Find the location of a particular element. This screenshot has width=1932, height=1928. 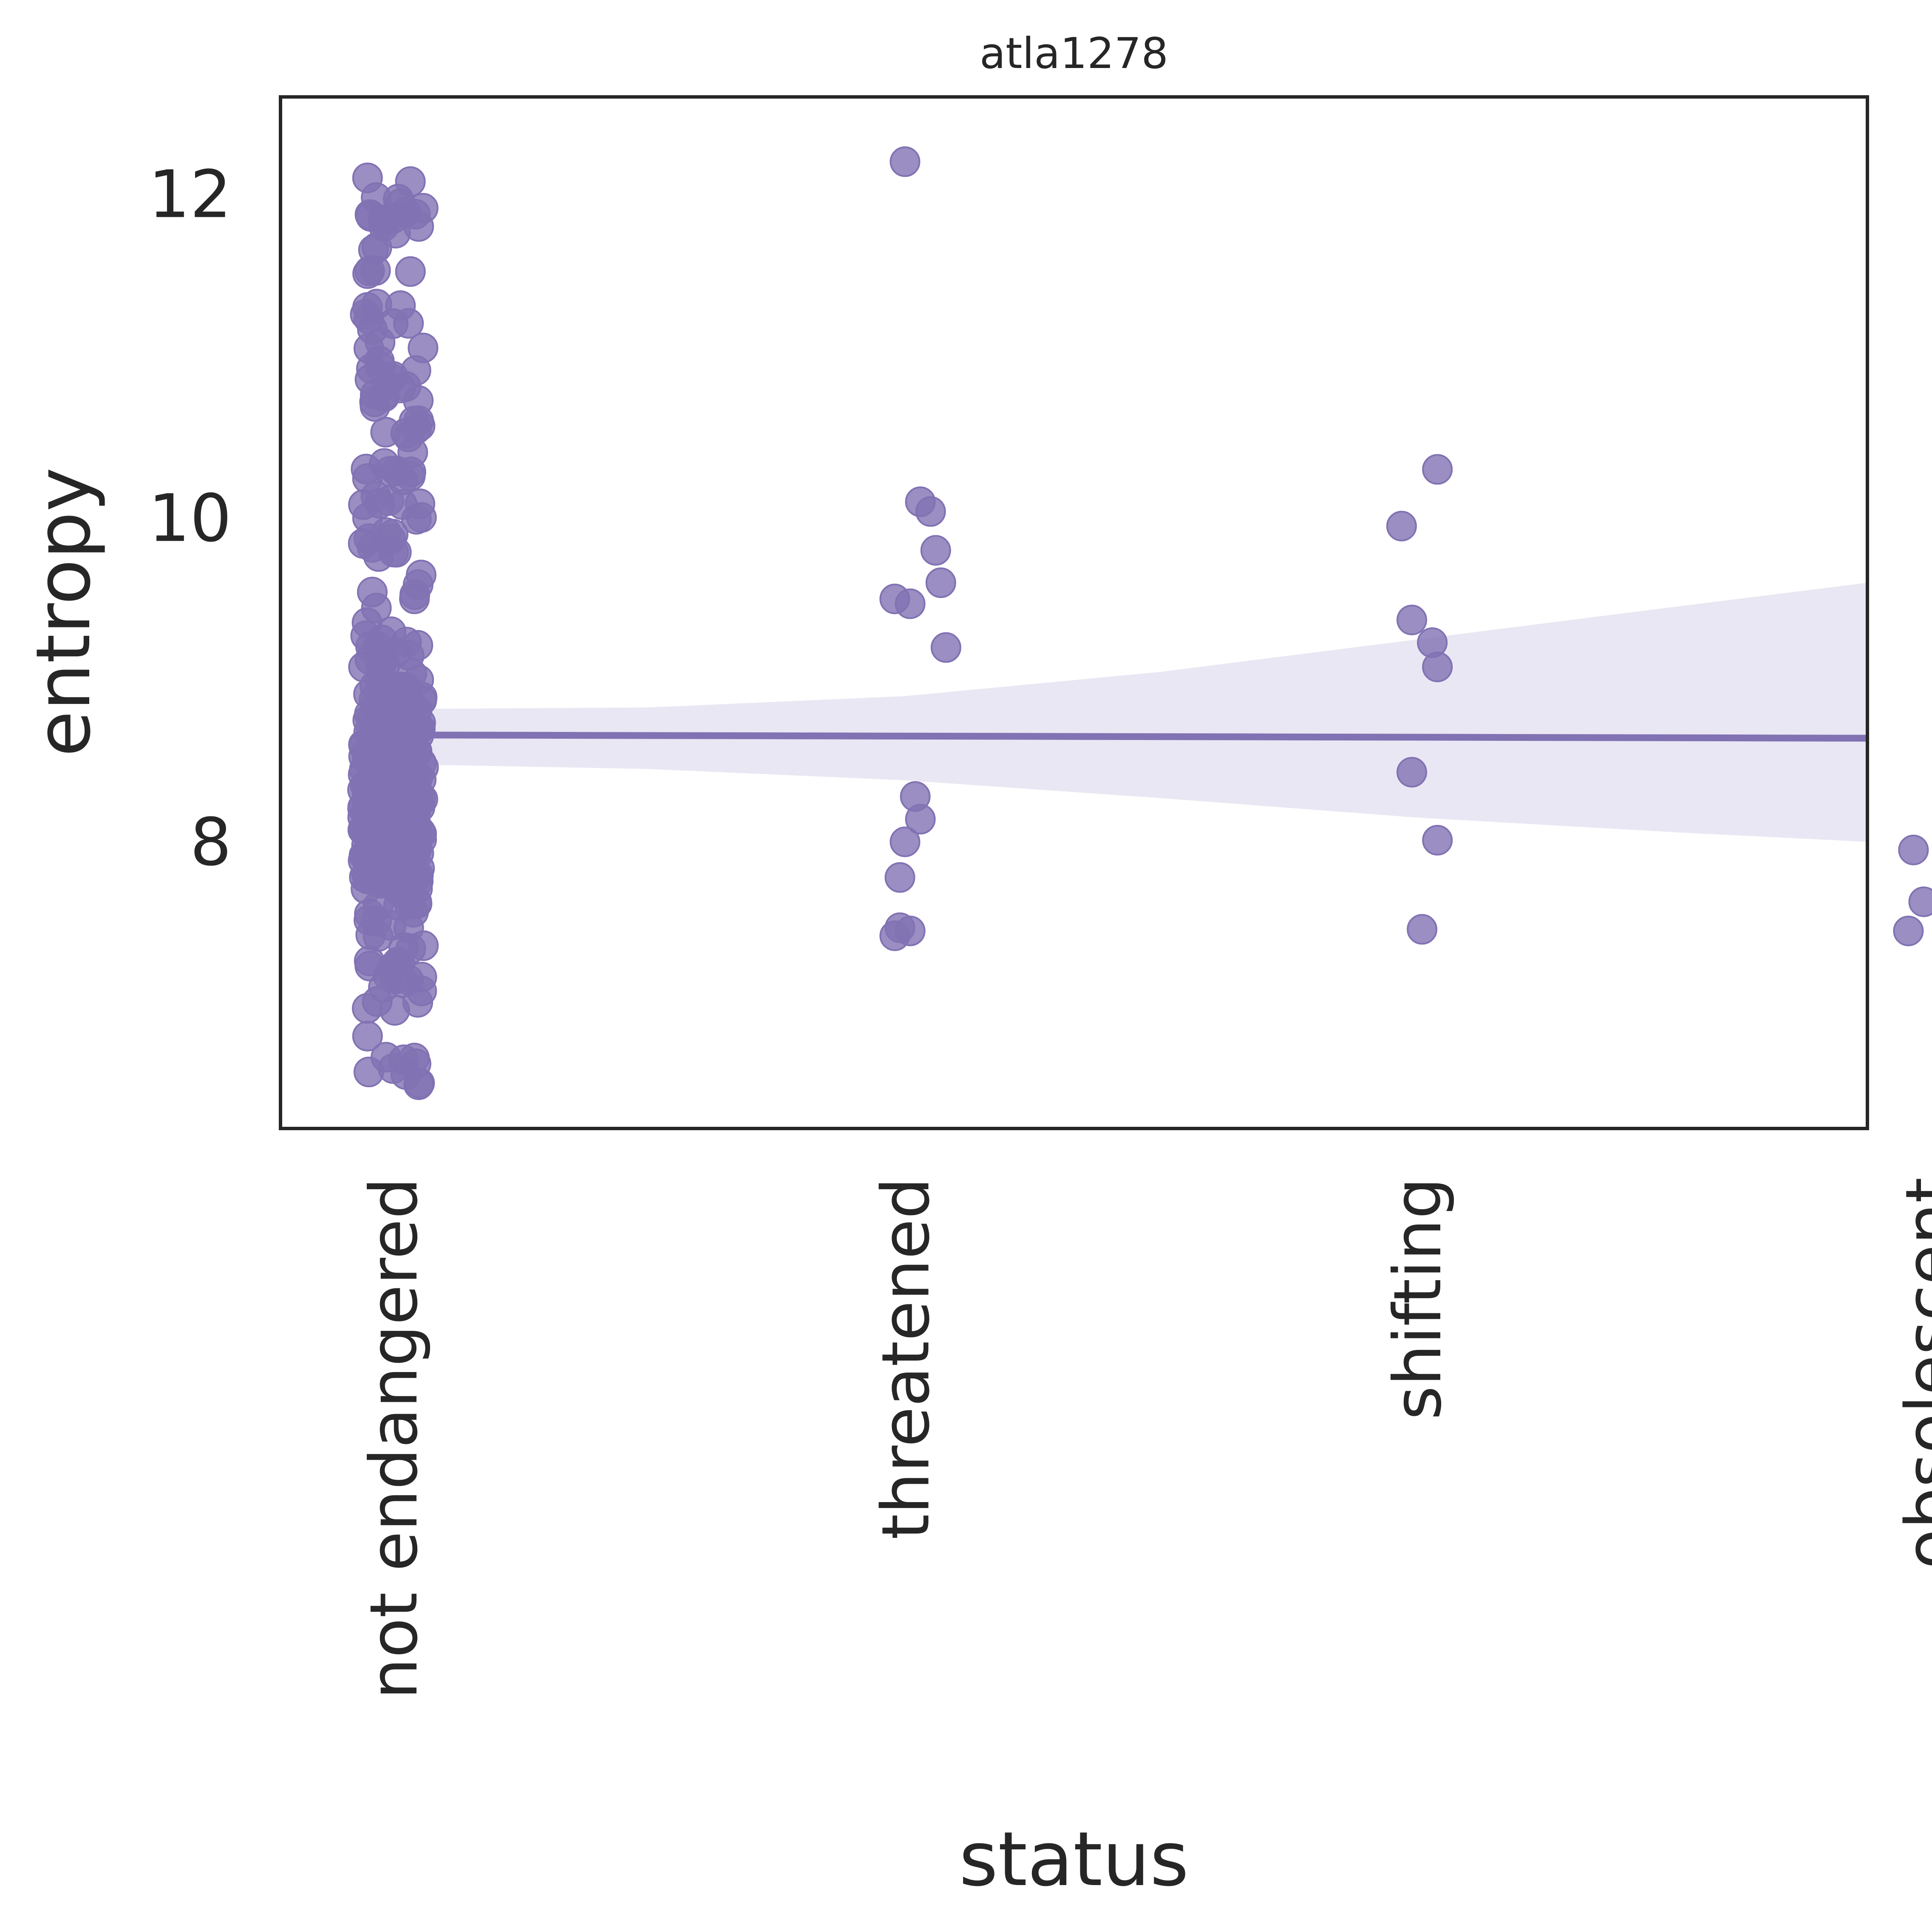

confidence-band is located at coordinates (1130, 712).